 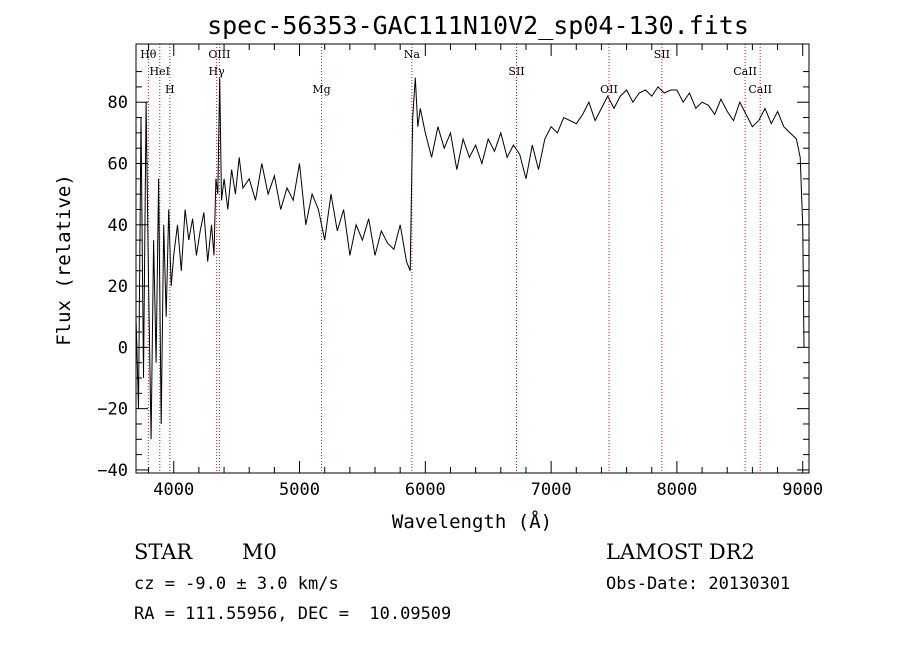 What do you see at coordinates (173, 490) in the screenshot?
I see `x-tick-label: 4000` at bounding box center [173, 490].